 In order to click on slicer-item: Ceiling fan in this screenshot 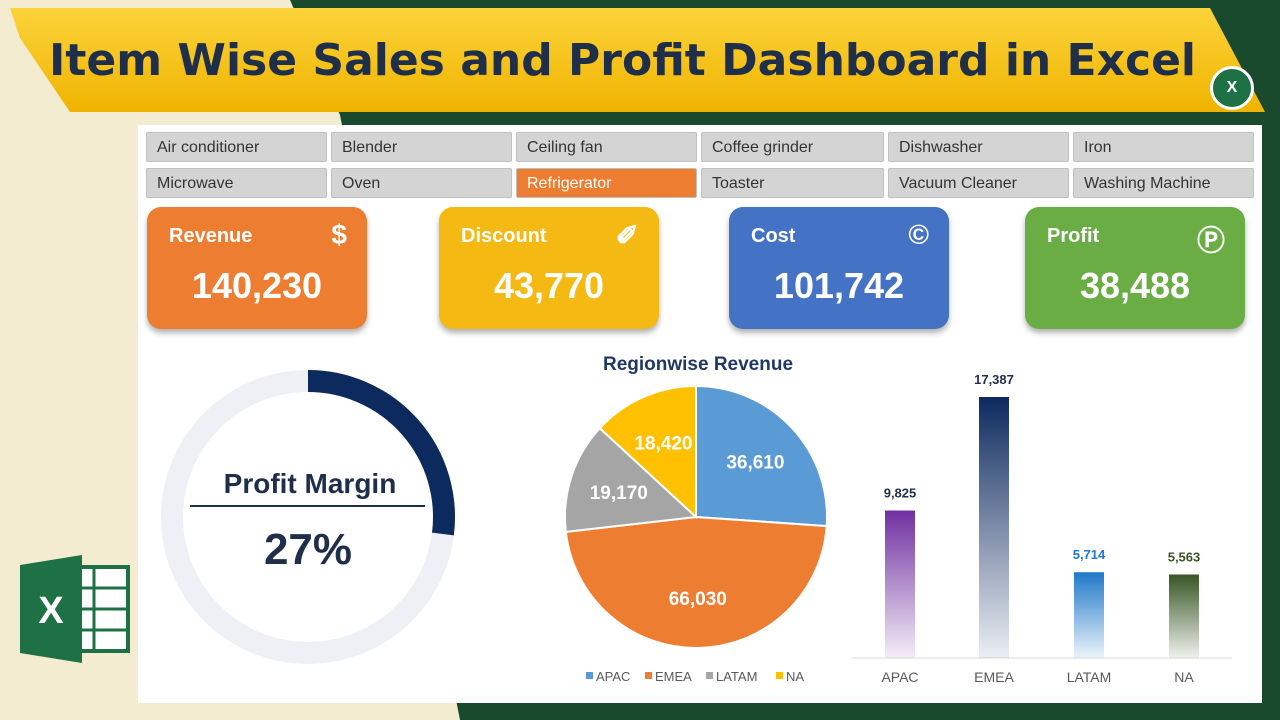, I will do `click(606, 147)`.